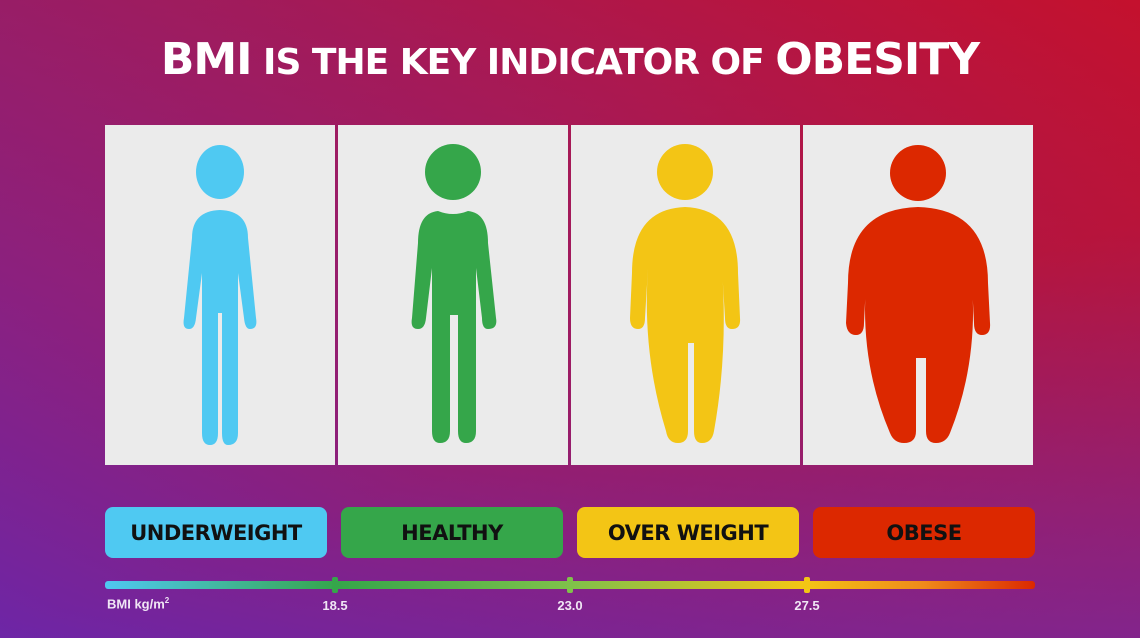  I want to click on page-title: BMI IS THE KEY INDICATOR OF OBESITY, so click(570, 59).